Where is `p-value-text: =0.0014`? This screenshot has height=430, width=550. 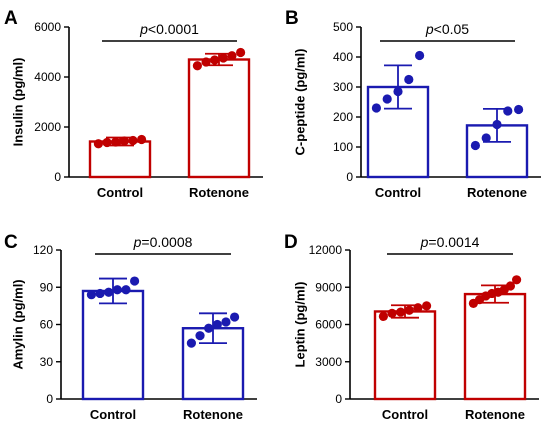
p-value-text: =0.0014 is located at coordinates (453, 242).